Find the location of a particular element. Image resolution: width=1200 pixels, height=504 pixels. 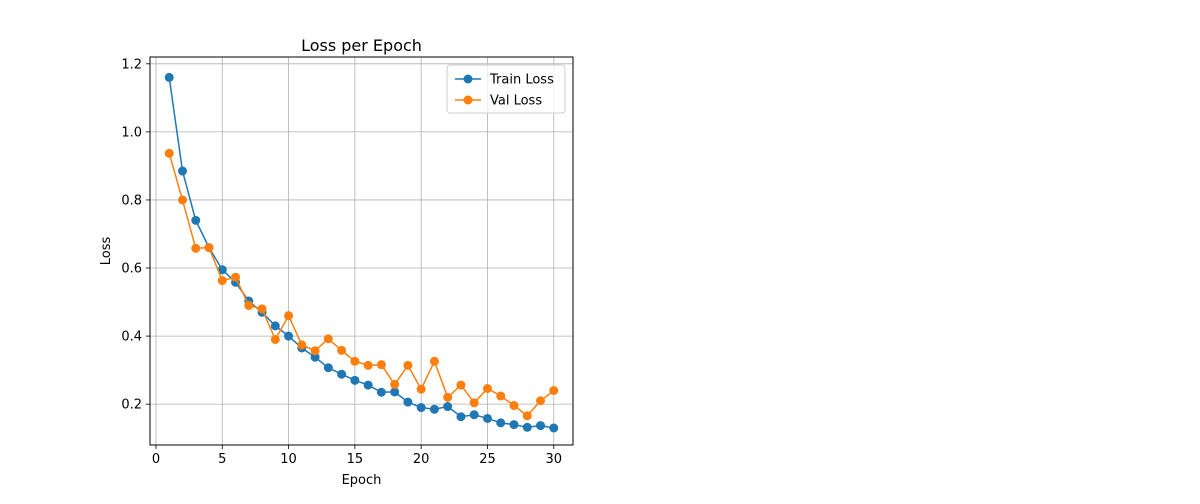

legend-label: Train Loss is located at coordinates (521, 80).